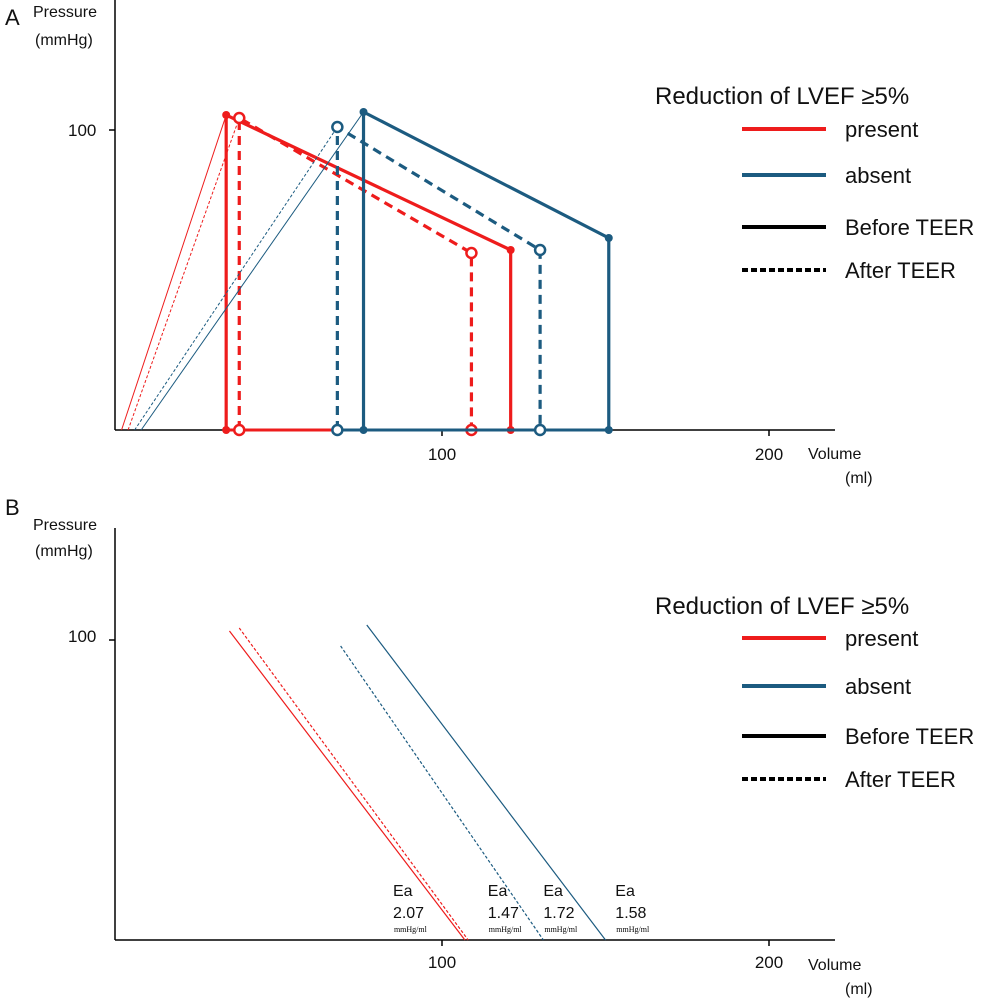  What do you see at coordinates (408, 913) in the screenshot?
I see `ea-value: 2.07` at bounding box center [408, 913].